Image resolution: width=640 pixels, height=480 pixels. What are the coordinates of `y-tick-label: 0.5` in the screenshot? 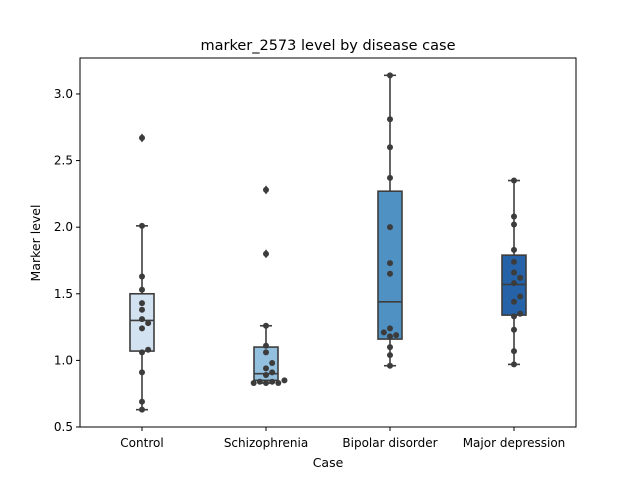 It's located at (63, 427).